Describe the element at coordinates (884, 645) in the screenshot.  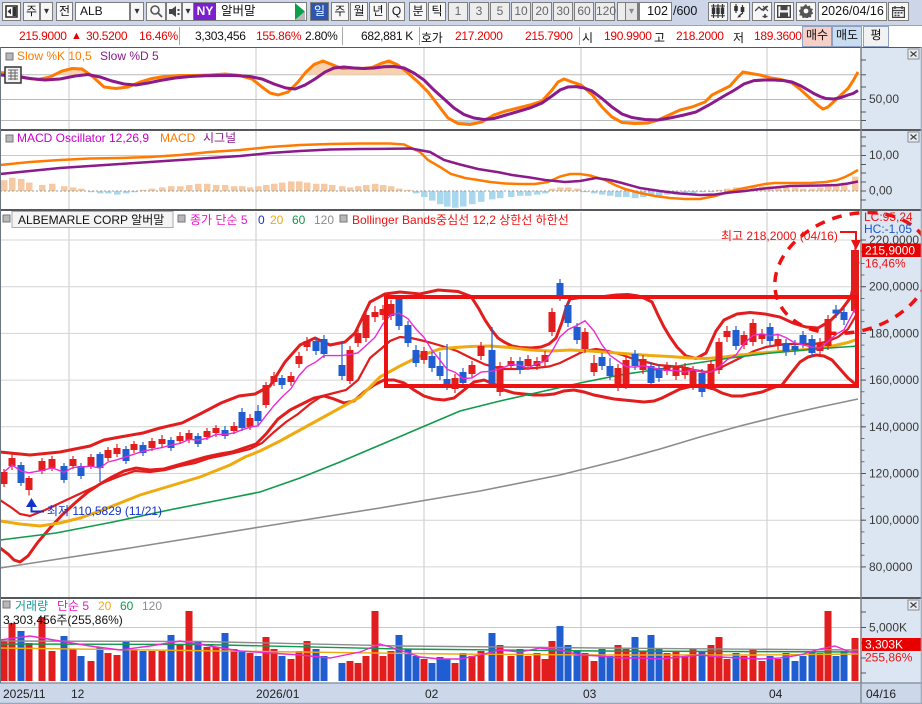
I see `svg-text: 3,303K` at that location.